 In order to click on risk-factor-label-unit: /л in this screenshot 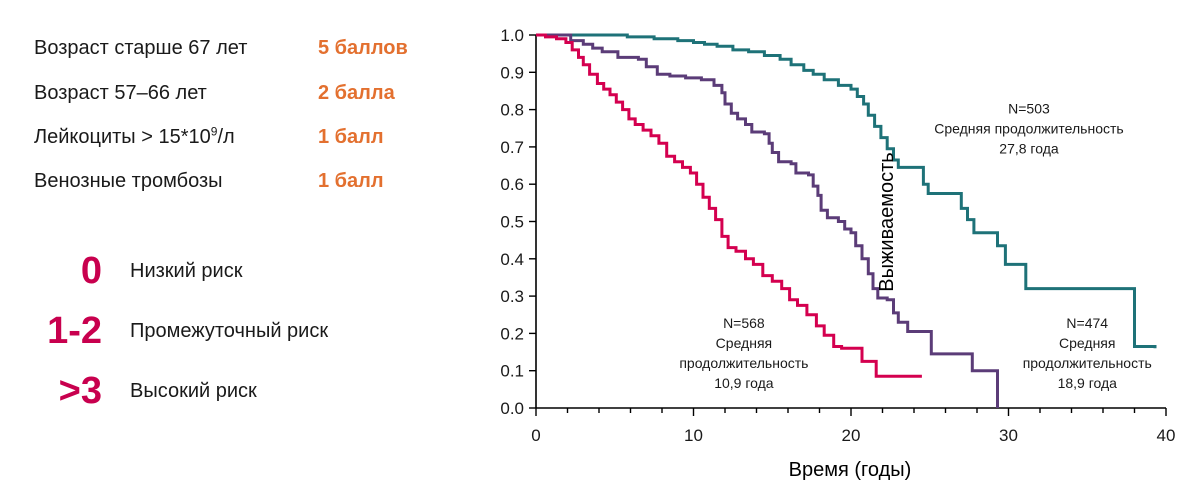, I will do `click(226, 137)`.